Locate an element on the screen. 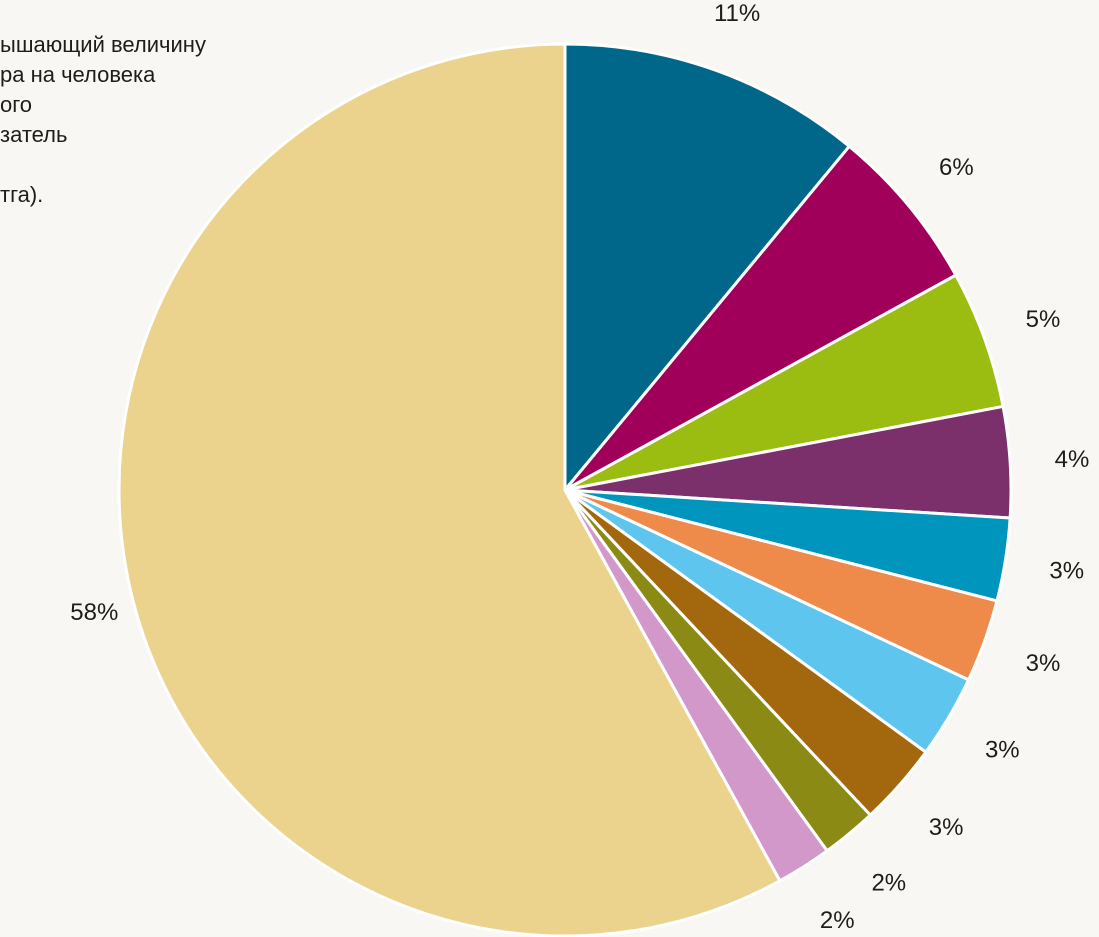  description-line: ого is located at coordinates (16, 104).